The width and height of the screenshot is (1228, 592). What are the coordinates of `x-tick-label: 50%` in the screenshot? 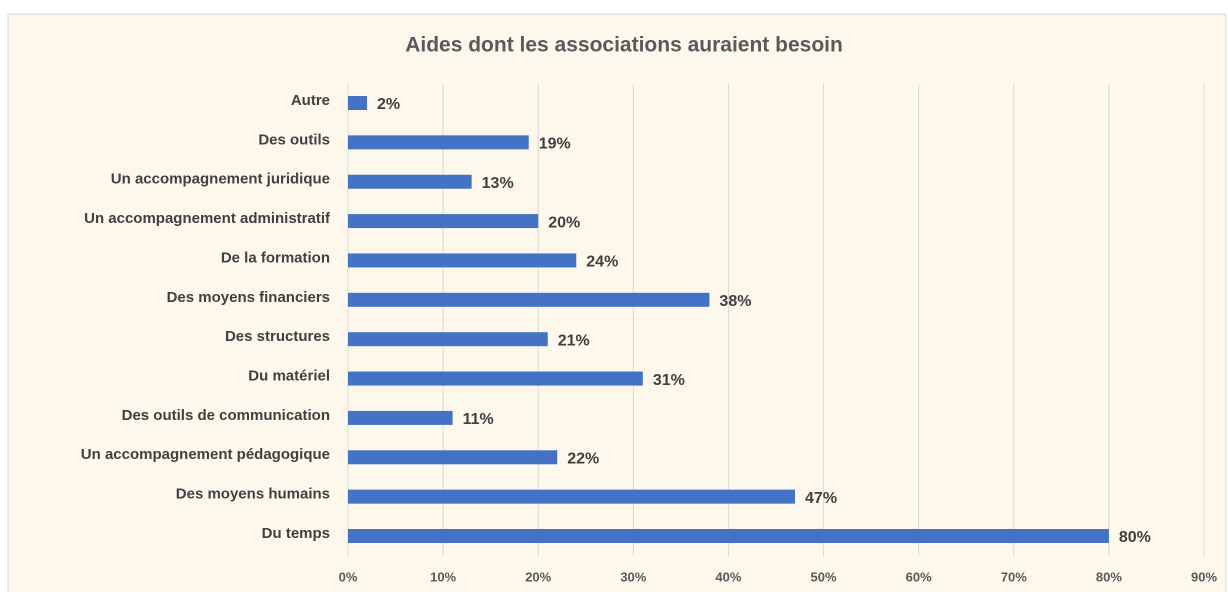 It's located at (824, 576).